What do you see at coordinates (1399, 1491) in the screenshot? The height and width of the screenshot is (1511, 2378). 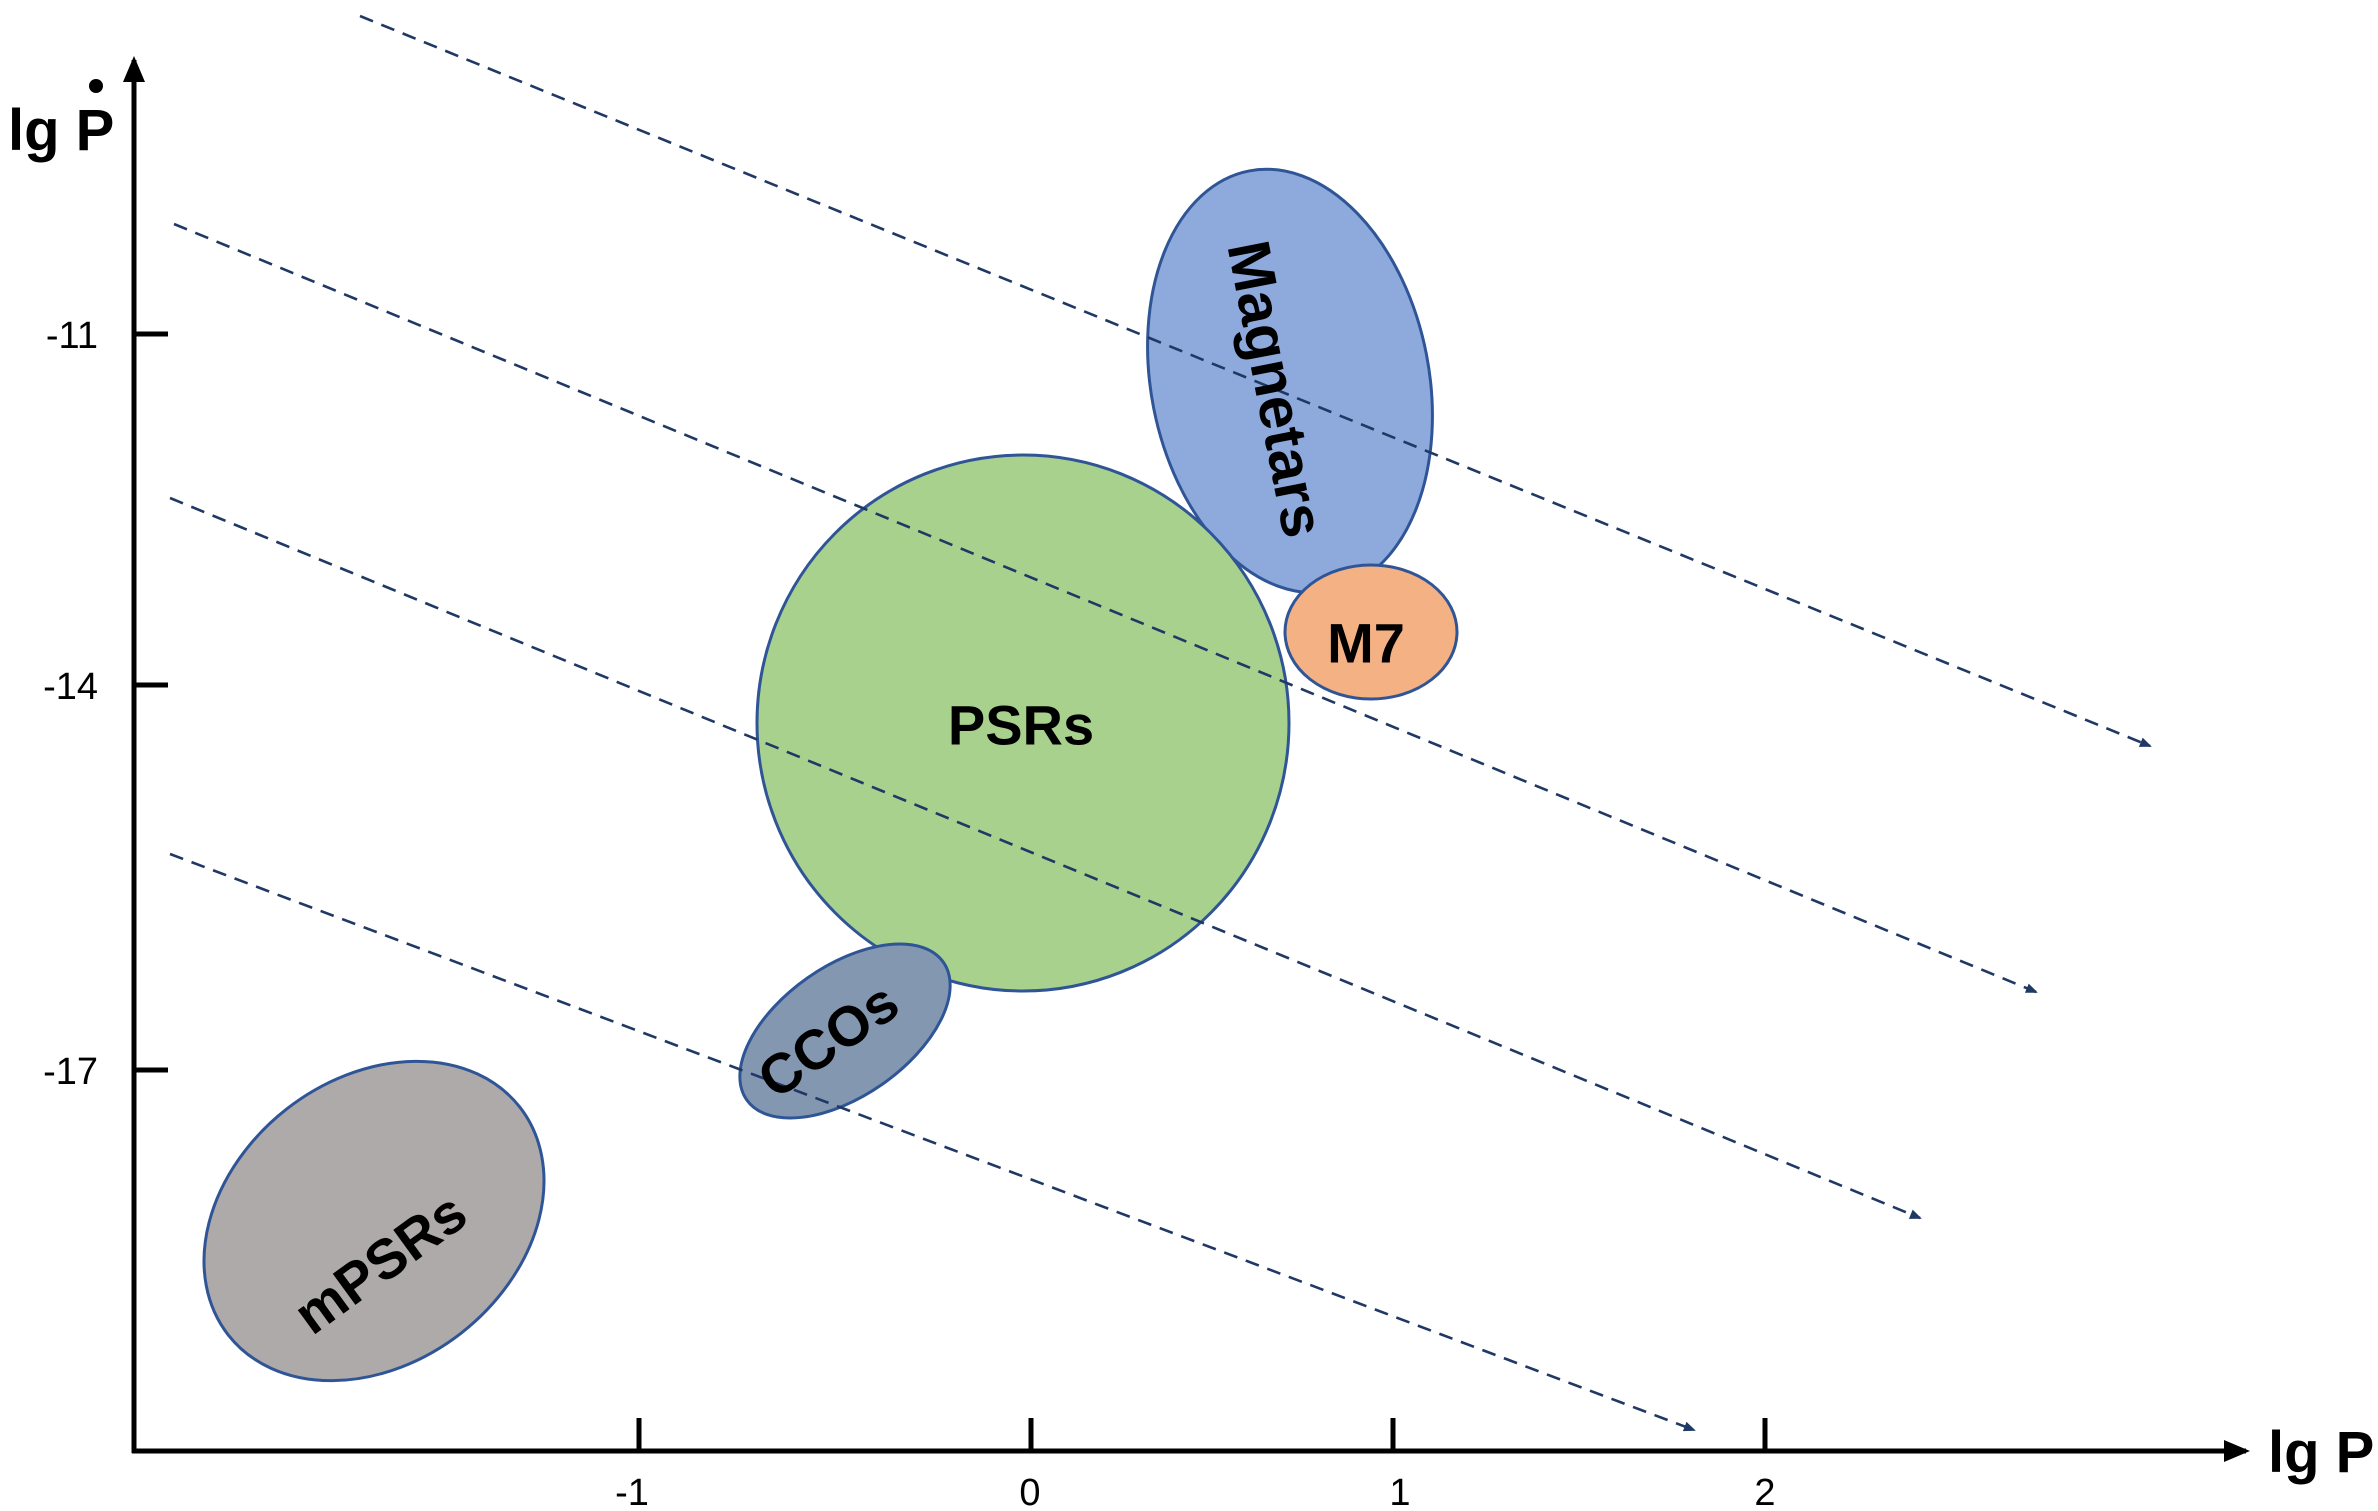 I see `x-tick-label: 1` at bounding box center [1399, 1491].